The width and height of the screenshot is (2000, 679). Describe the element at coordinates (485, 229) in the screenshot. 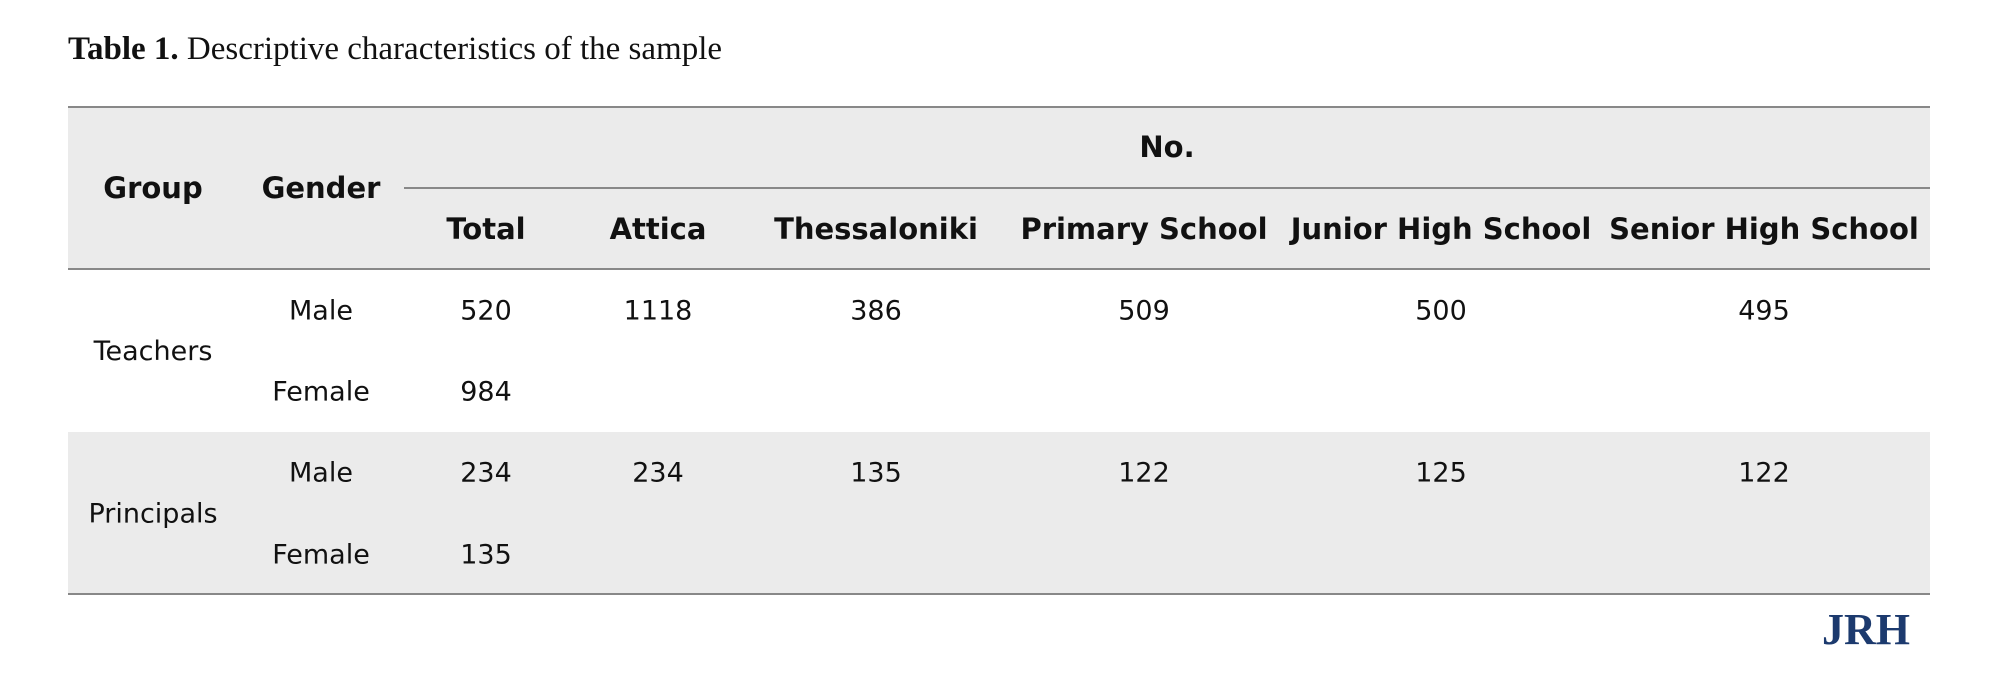

I see `column-header: Total` at that location.